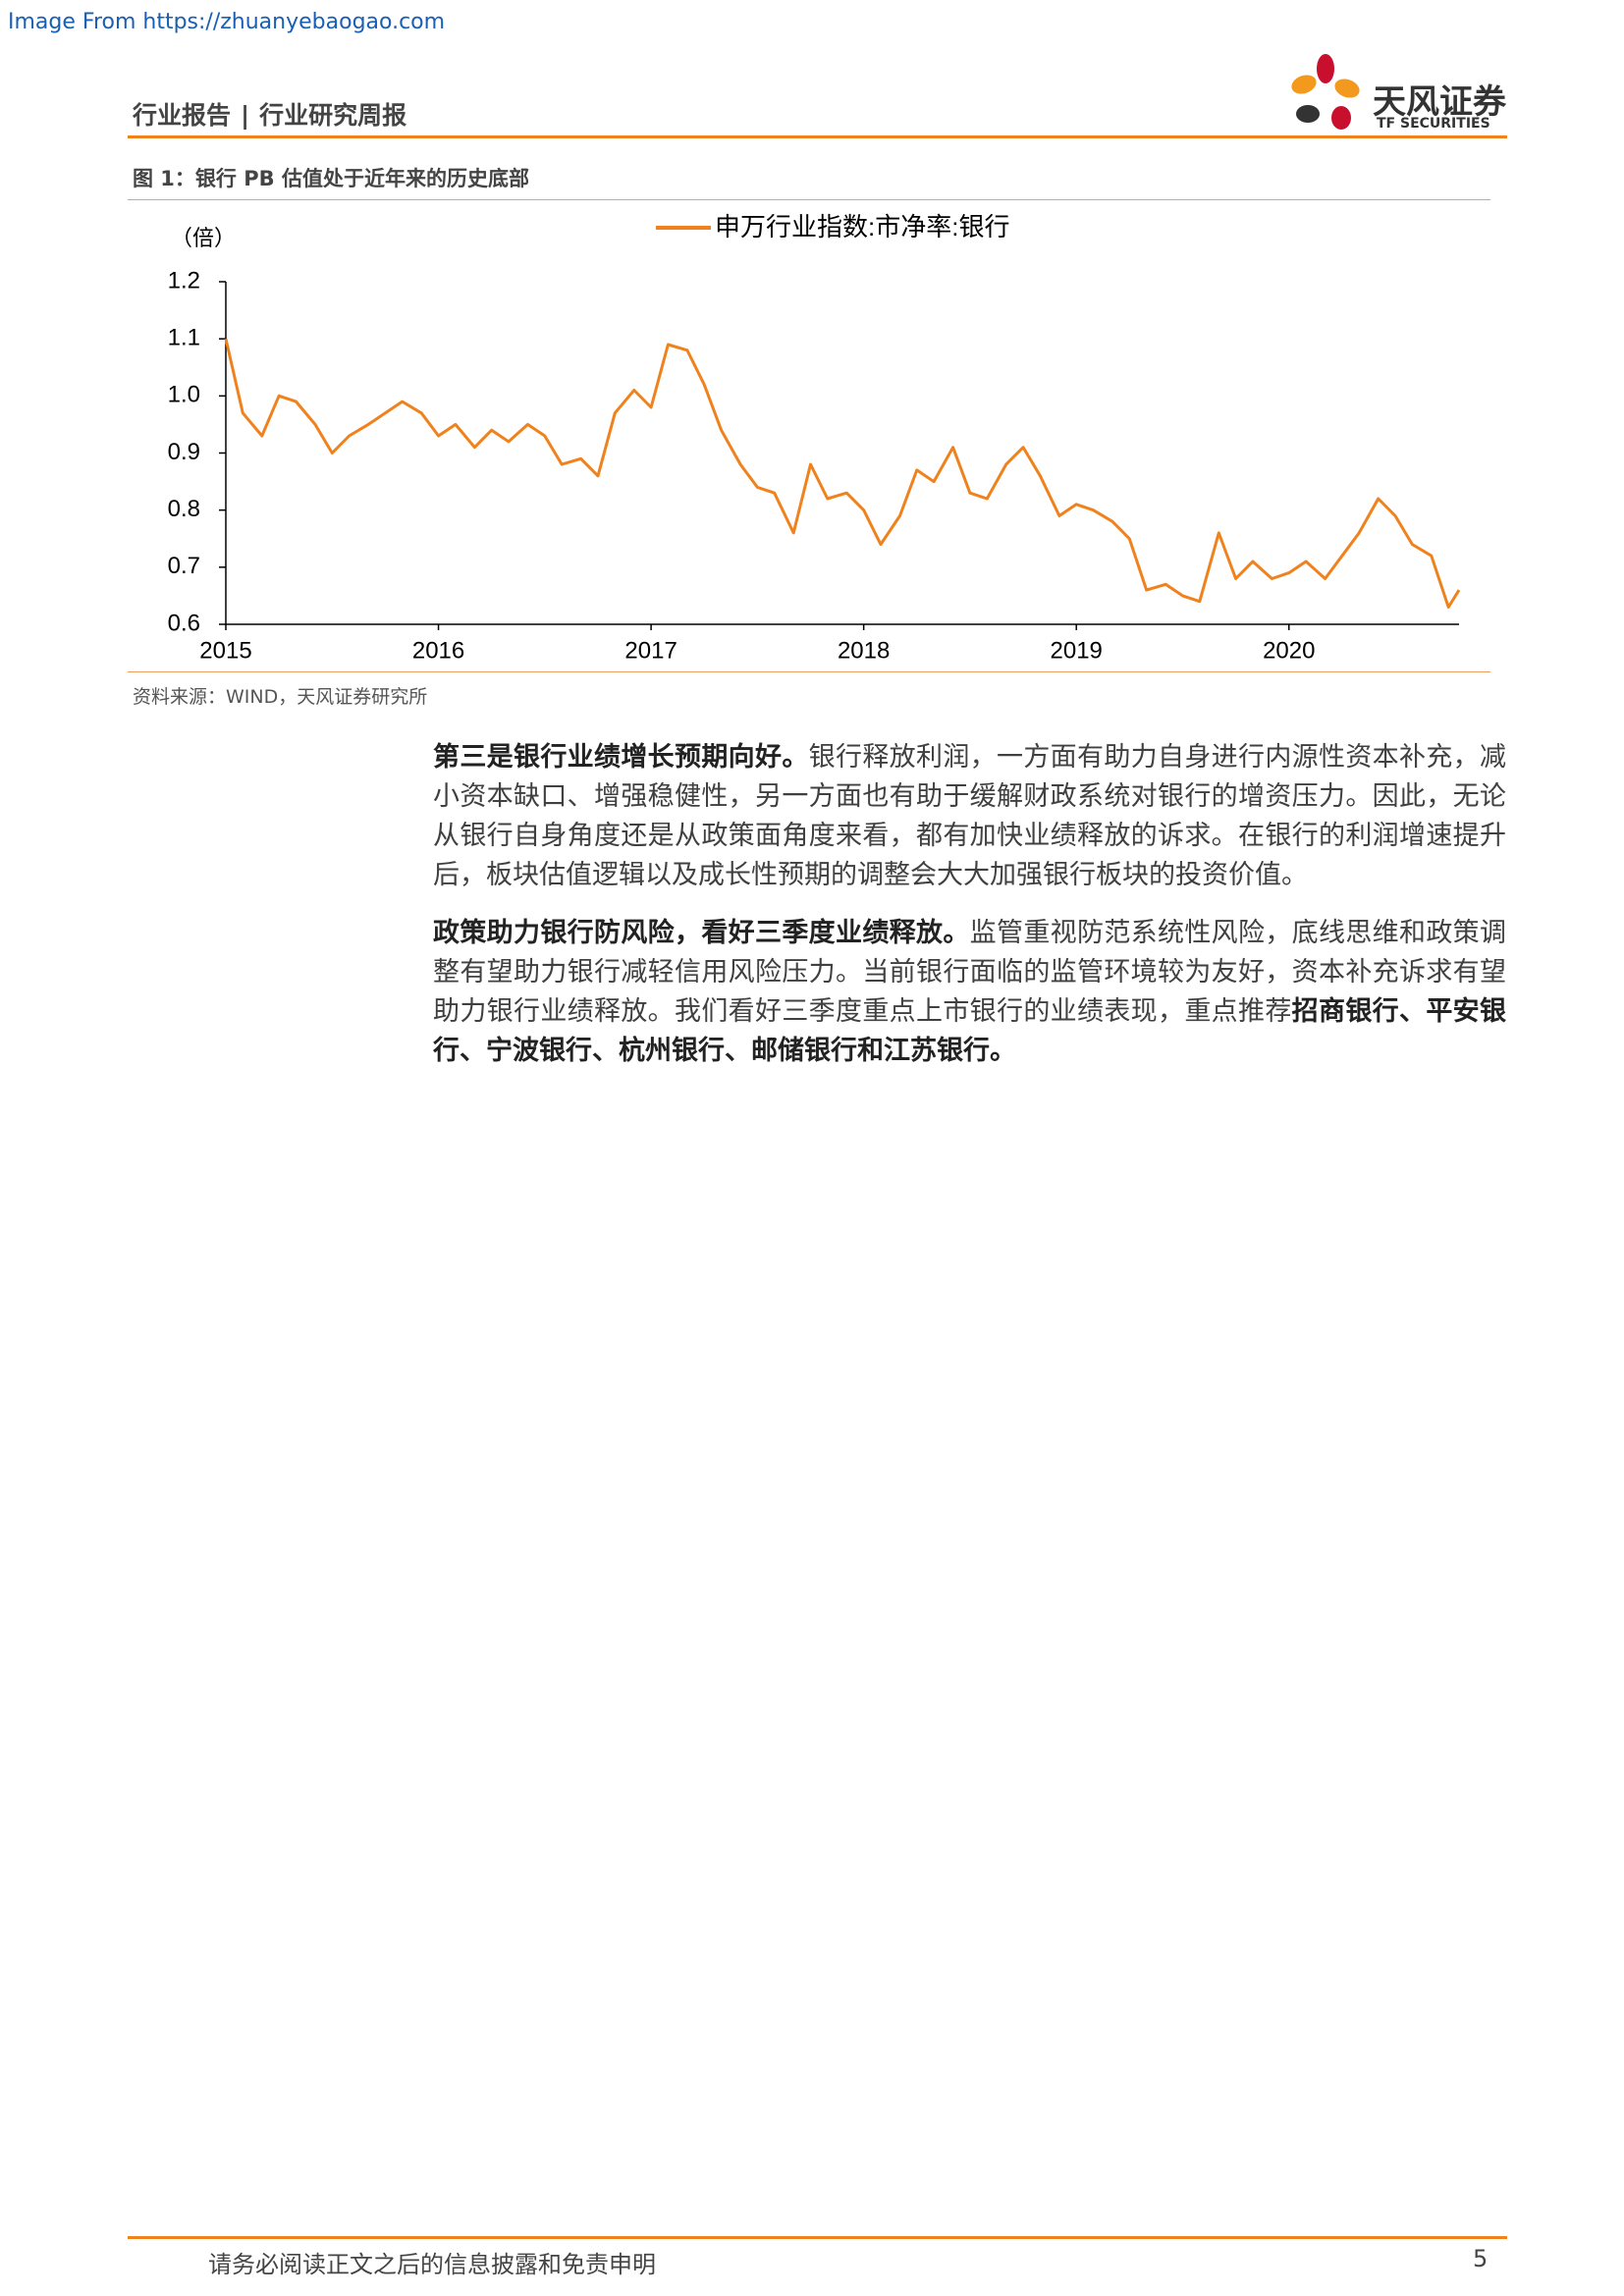 Image resolution: width=1624 pixels, height=2296 pixels. Describe the element at coordinates (182, 115) in the screenshot. I see `header-category: 行业报告` at that location.